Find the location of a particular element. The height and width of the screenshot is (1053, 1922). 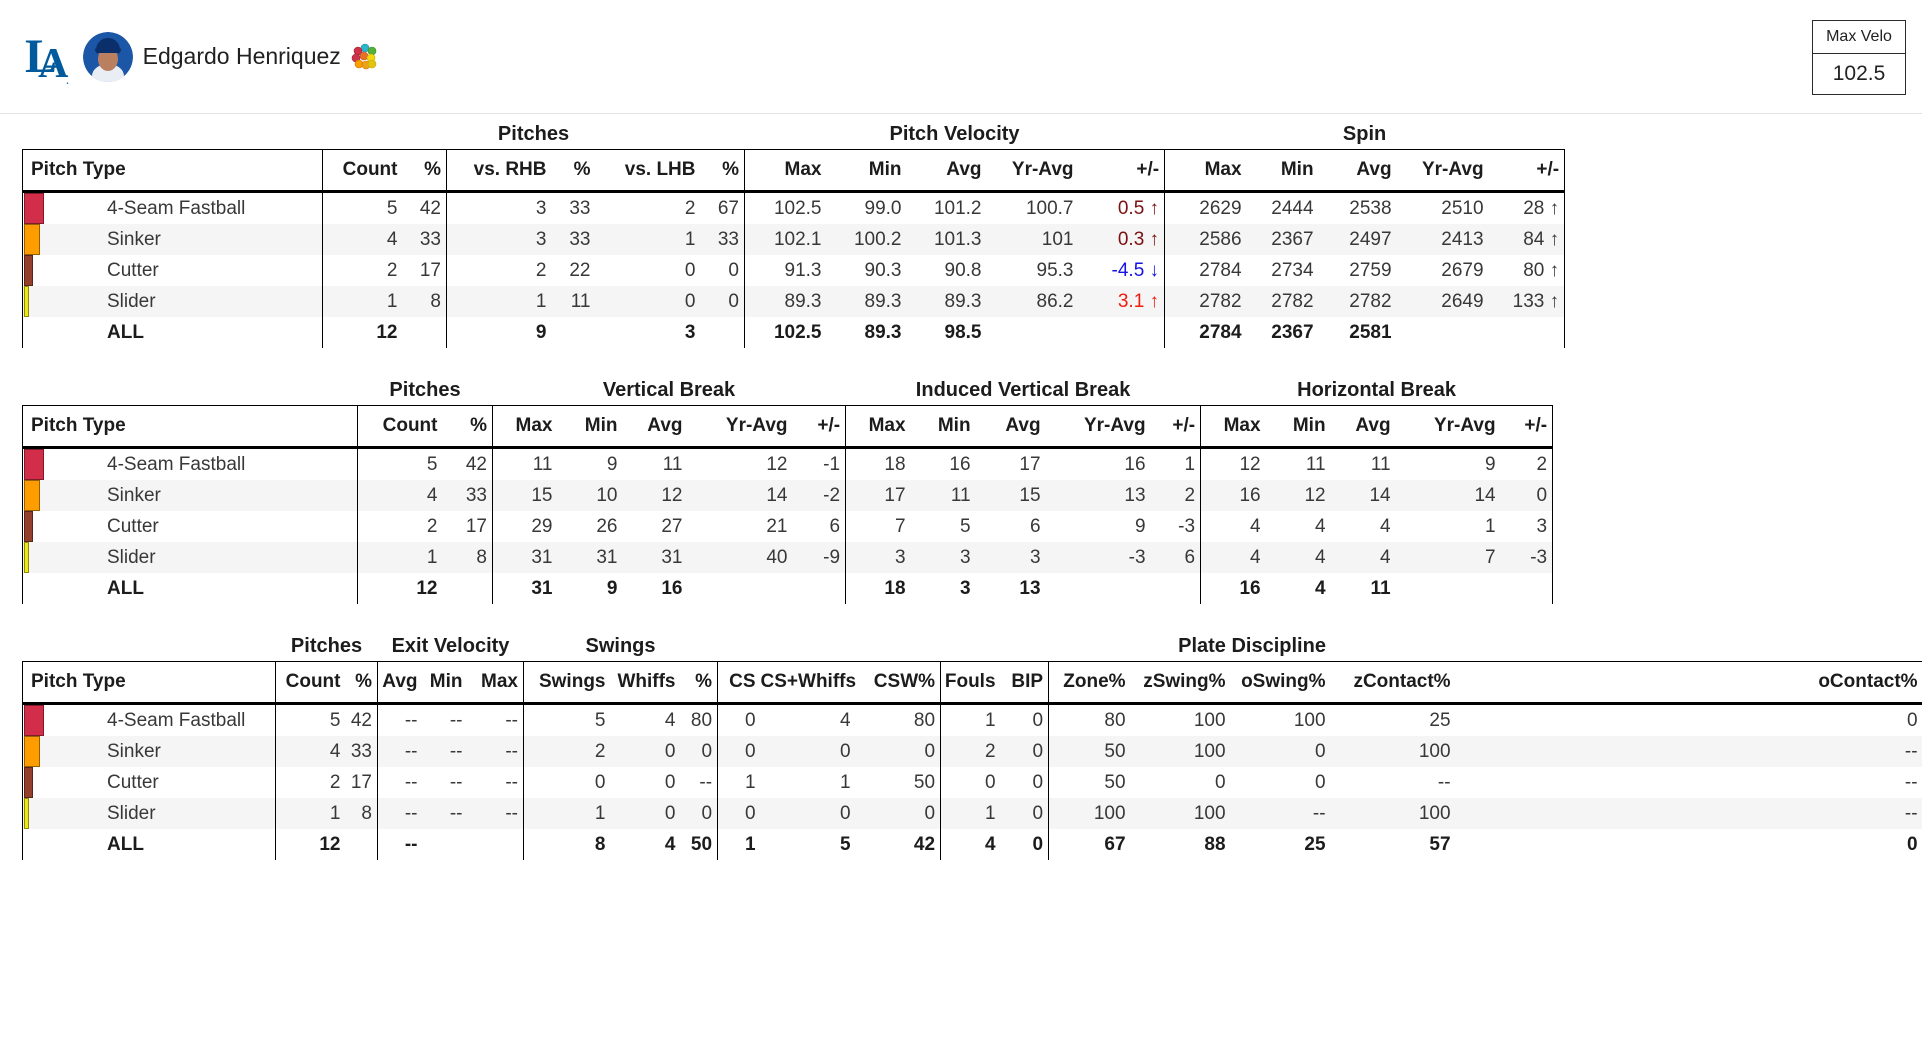

pitch-row: Cutter 2 17 29 26 27 21 6 7 5 6 9 -3 4 4 4 1 3 is located at coordinates (788, 526).